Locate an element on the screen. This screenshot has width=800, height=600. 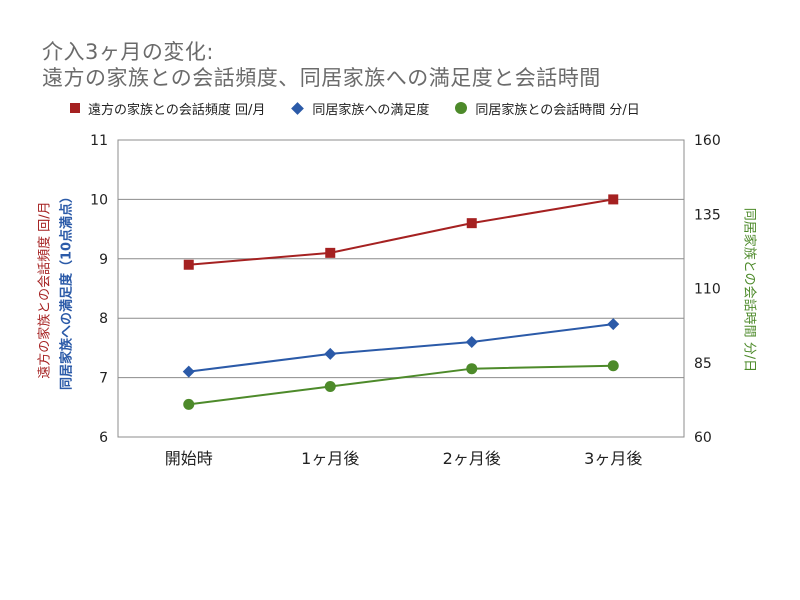
y-right-tick-label-60: 60 is located at coordinates (703, 438).